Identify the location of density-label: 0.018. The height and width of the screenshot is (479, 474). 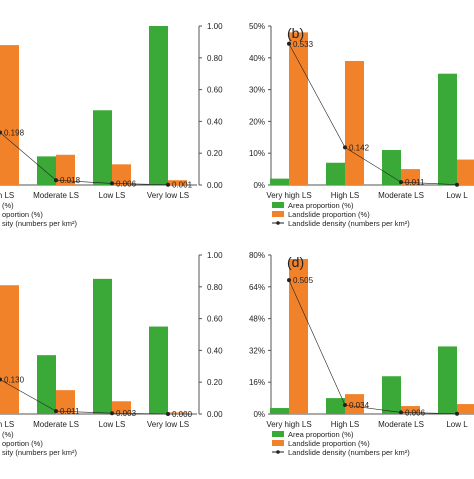
(70, 180).